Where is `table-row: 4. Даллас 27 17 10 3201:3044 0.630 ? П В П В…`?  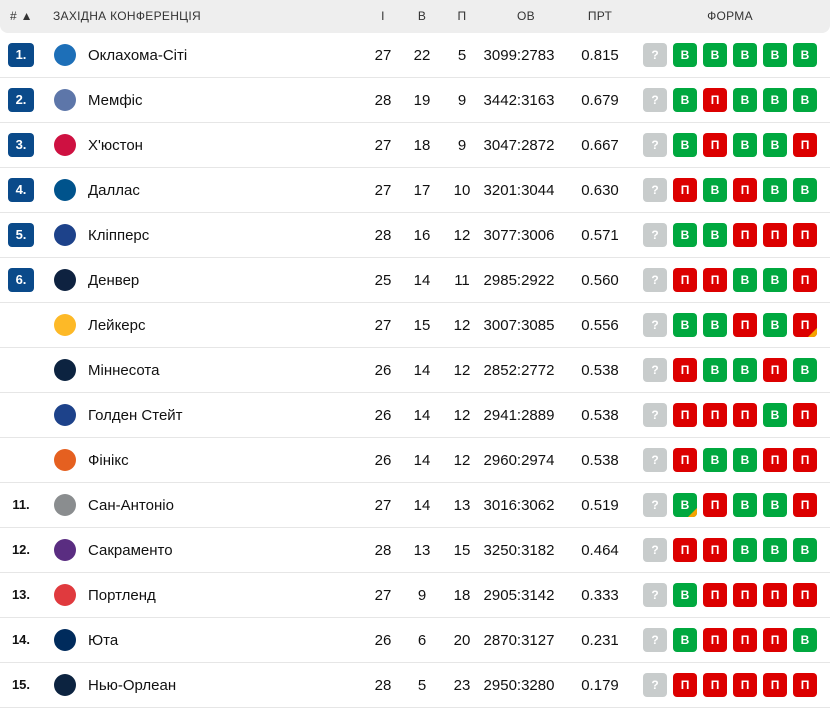 table-row: 4. Даллас 27 17 10 3201:3044 0.630 ? П В П В… is located at coordinates (415, 190).